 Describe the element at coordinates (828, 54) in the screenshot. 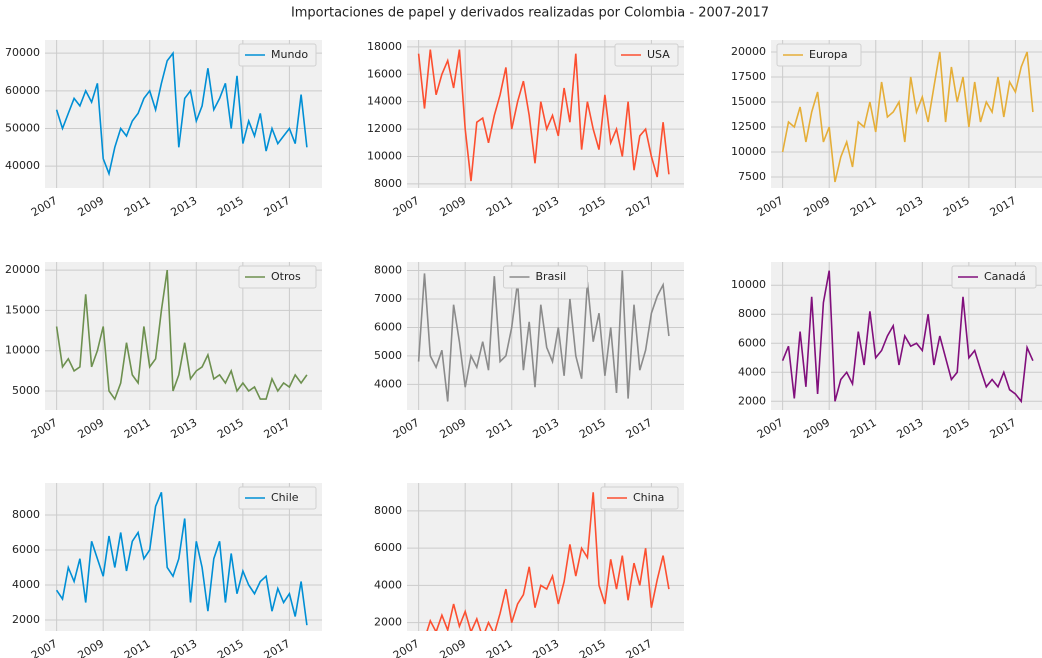

I see `legend-label: Europa` at that location.